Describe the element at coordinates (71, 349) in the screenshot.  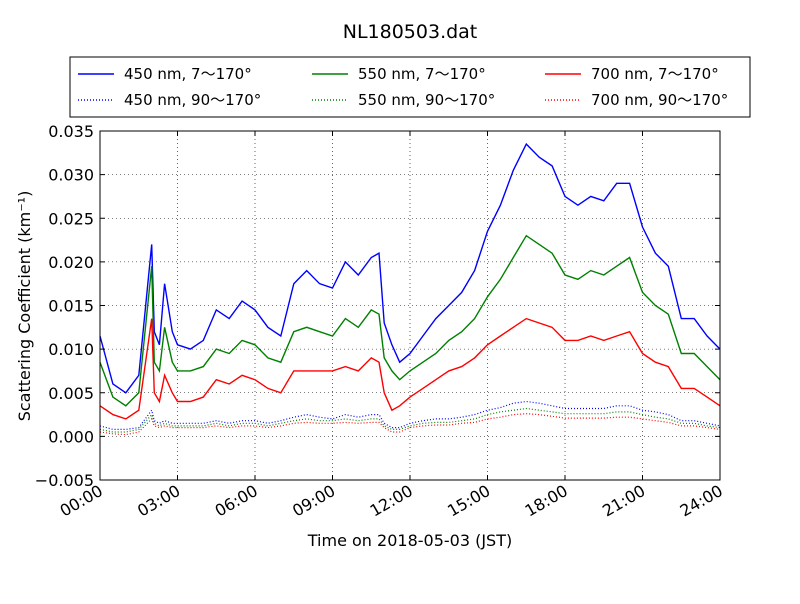
I see `y-tick-label: 0.010` at that location.